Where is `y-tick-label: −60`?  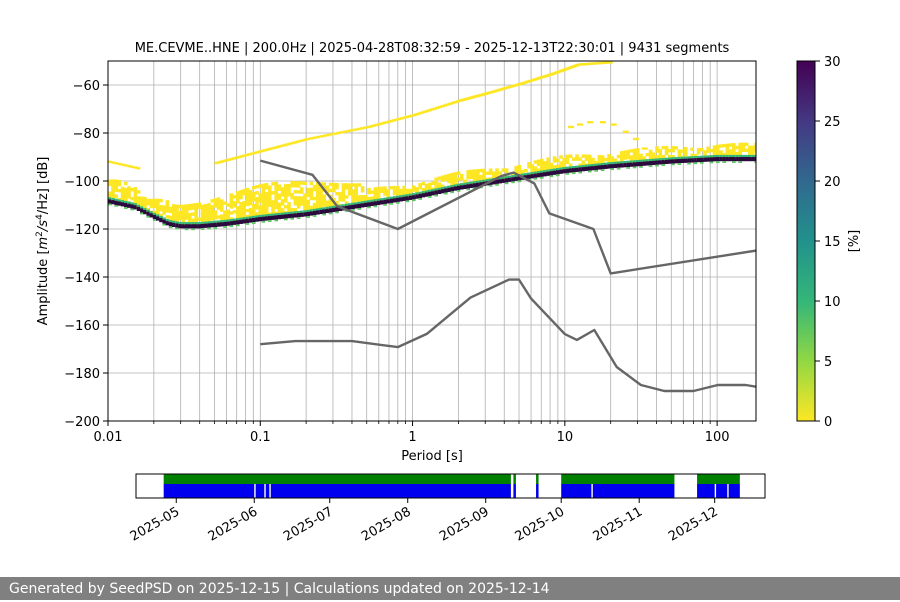 y-tick-label: −60 is located at coordinates (86, 86).